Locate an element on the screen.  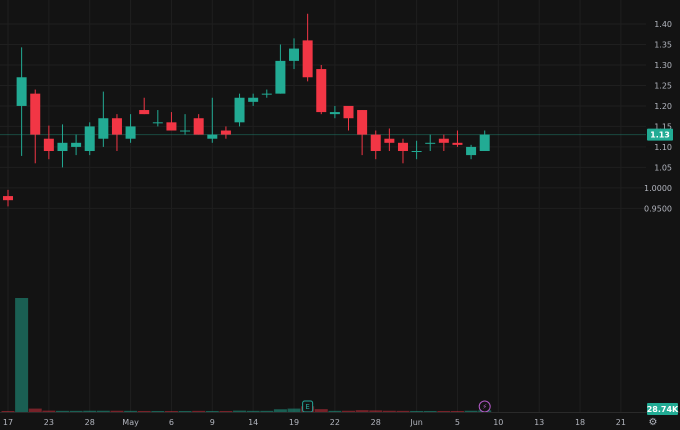
time-tick-label: 18 is located at coordinates (580, 422).